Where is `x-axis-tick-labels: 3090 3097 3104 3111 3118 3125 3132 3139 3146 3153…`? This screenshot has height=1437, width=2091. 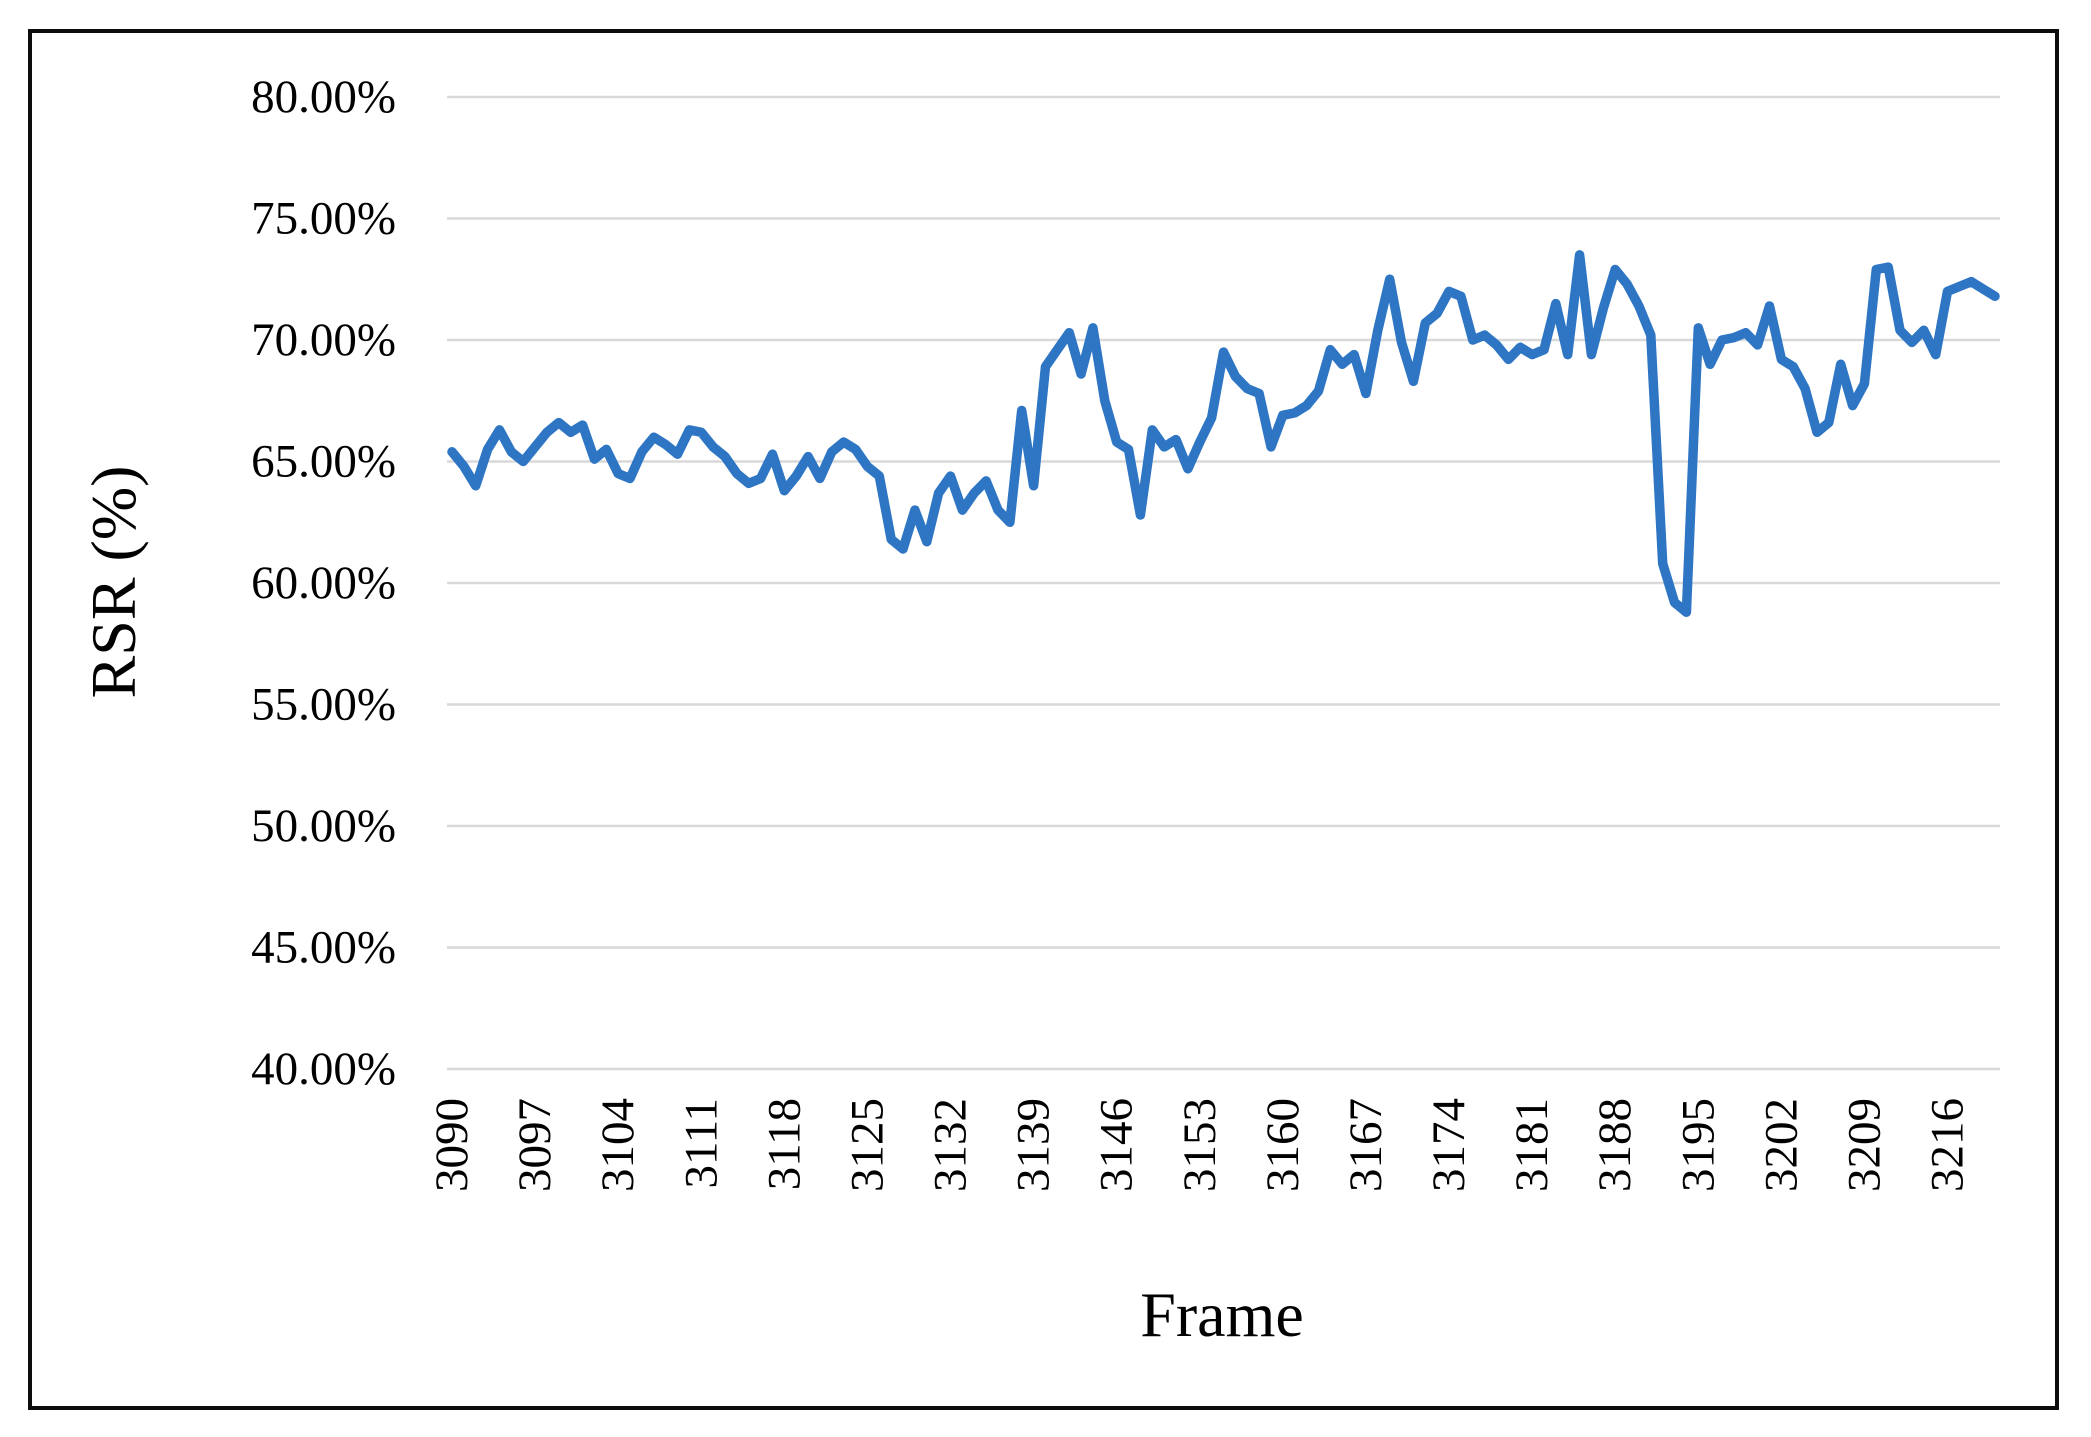 x-axis-tick-labels: 3090 3097 3104 3111 3118 3125 3132 3139 3146 3153… is located at coordinates (1200, 1145).